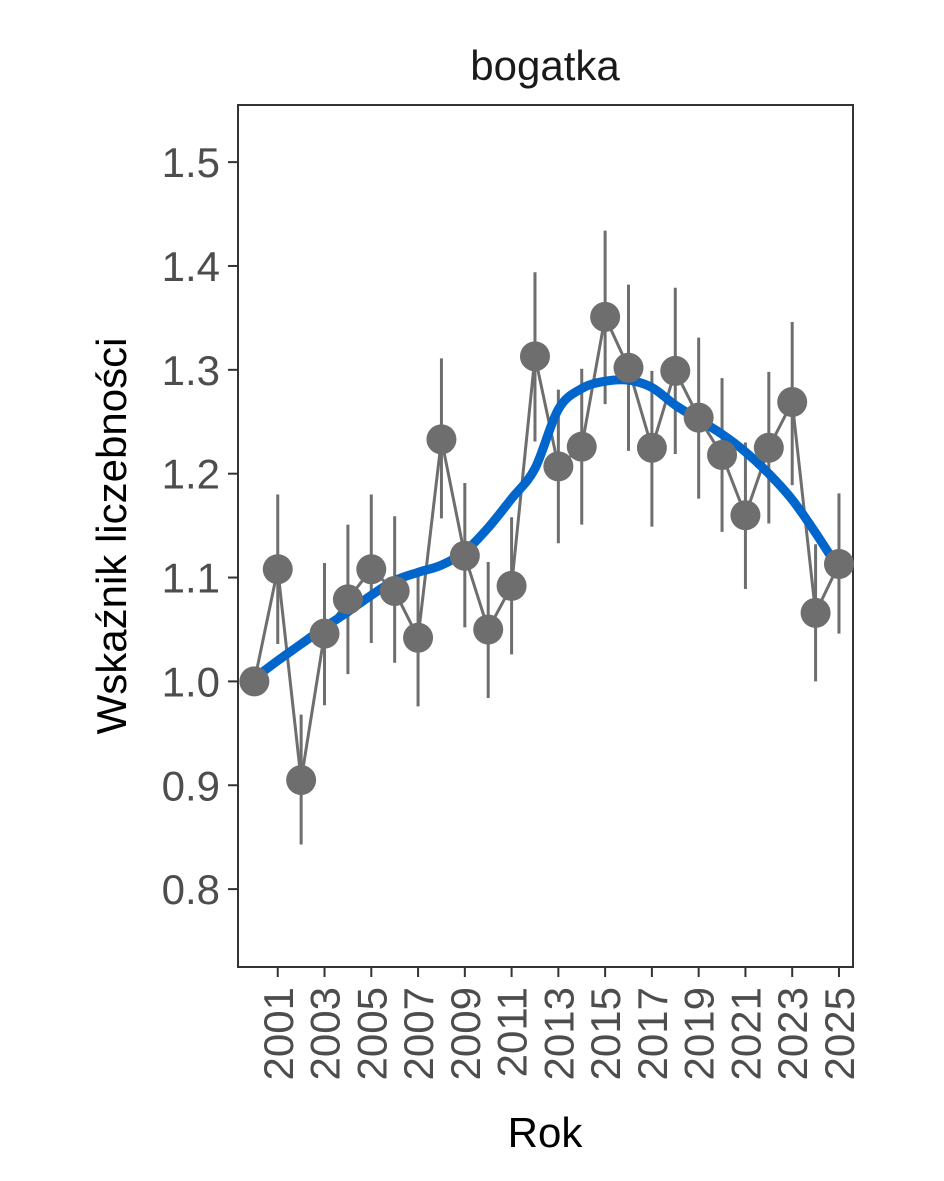 The height and width of the screenshot is (1181, 944). Describe the element at coordinates (111, 536) in the screenshot. I see `y-axis-title: Wskaźnik liczebności` at that location.